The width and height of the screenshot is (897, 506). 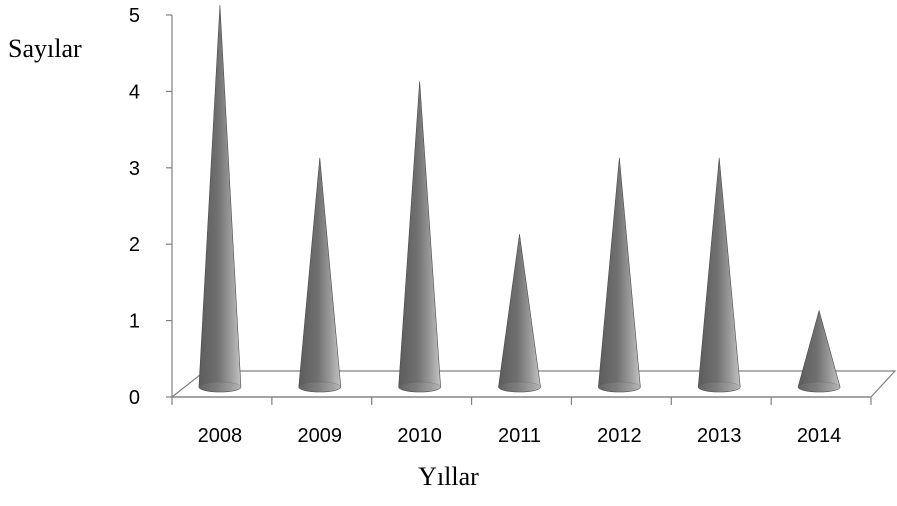 What do you see at coordinates (448, 476) in the screenshot?
I see `x-axis-title: Yıllar` at bounding box center [448, 476].